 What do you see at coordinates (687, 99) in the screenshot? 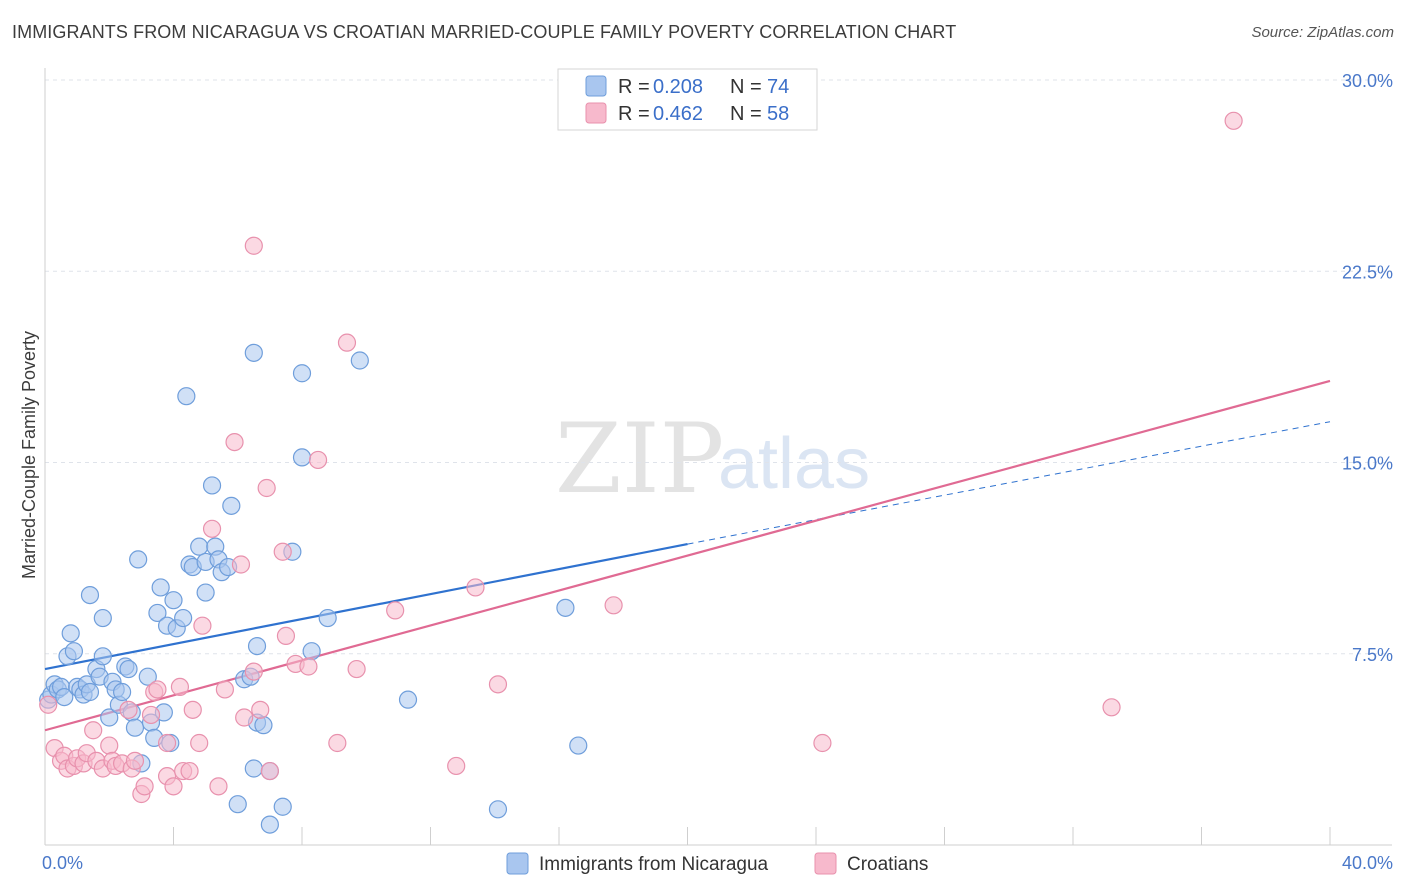
I see `correlation-legend: R = 0.208 N = 74 R = 0.462 N = 58` at bounding box center [687, 99].